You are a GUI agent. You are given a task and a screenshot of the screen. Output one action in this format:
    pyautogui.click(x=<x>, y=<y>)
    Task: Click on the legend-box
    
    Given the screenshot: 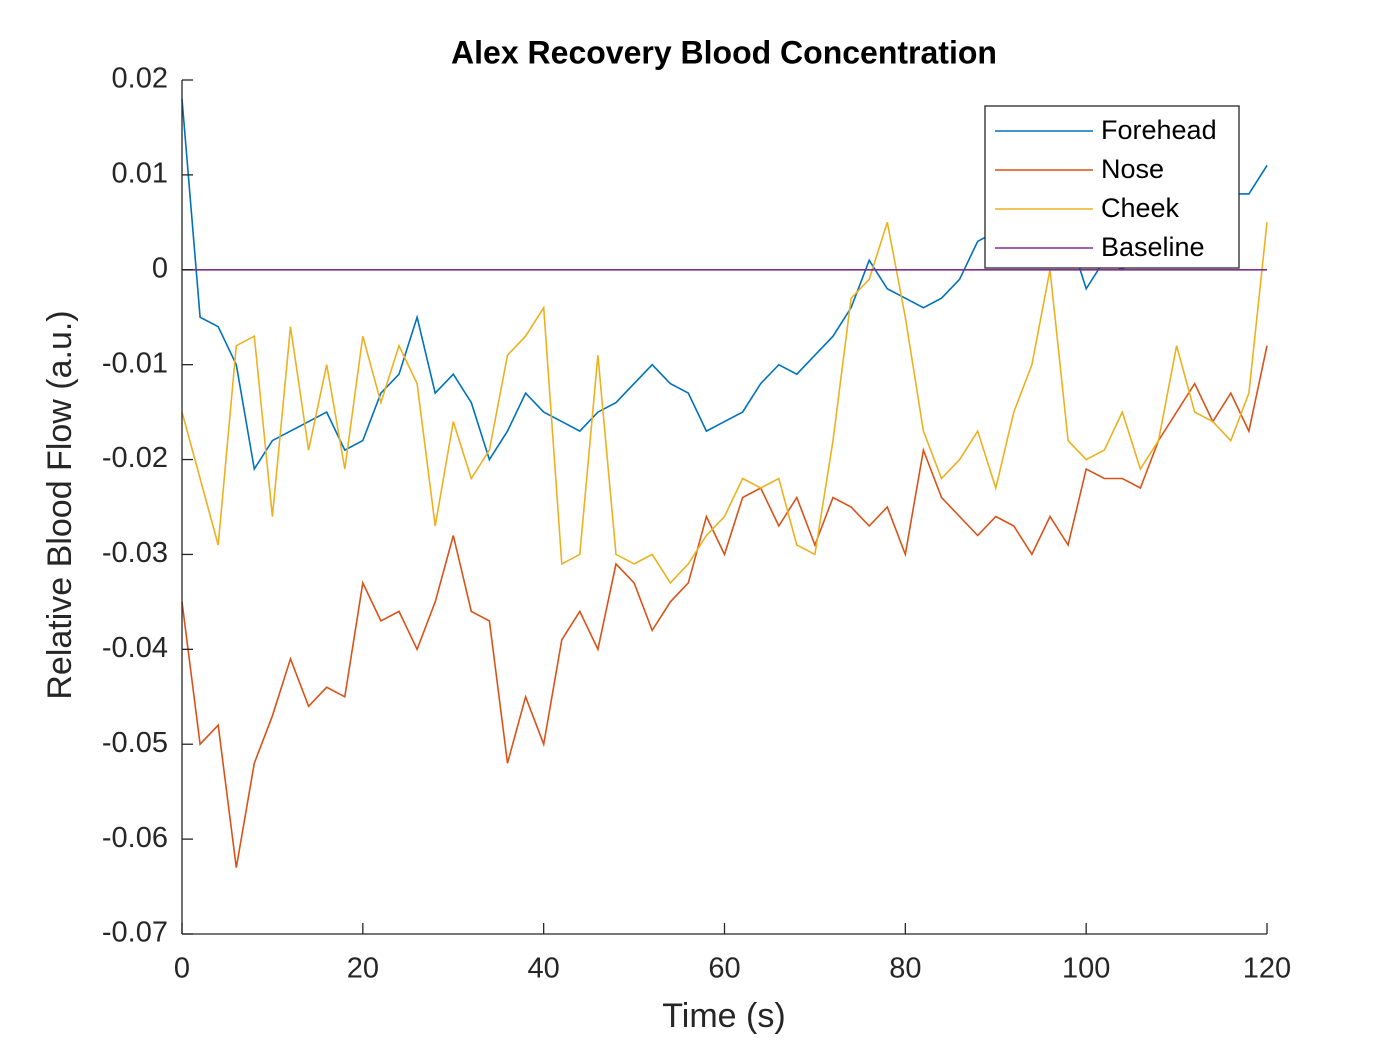 What is the action you would take?
    pyautogui.click(x=1112, y=187)
    